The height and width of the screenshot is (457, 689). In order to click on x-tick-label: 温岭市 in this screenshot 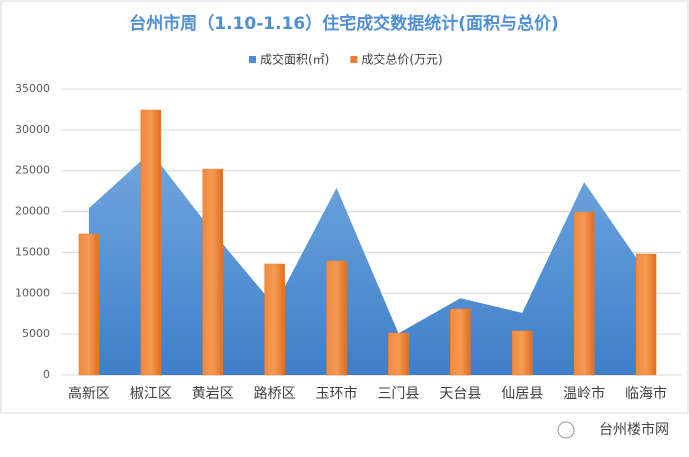, I will do `click(584, 393)`.